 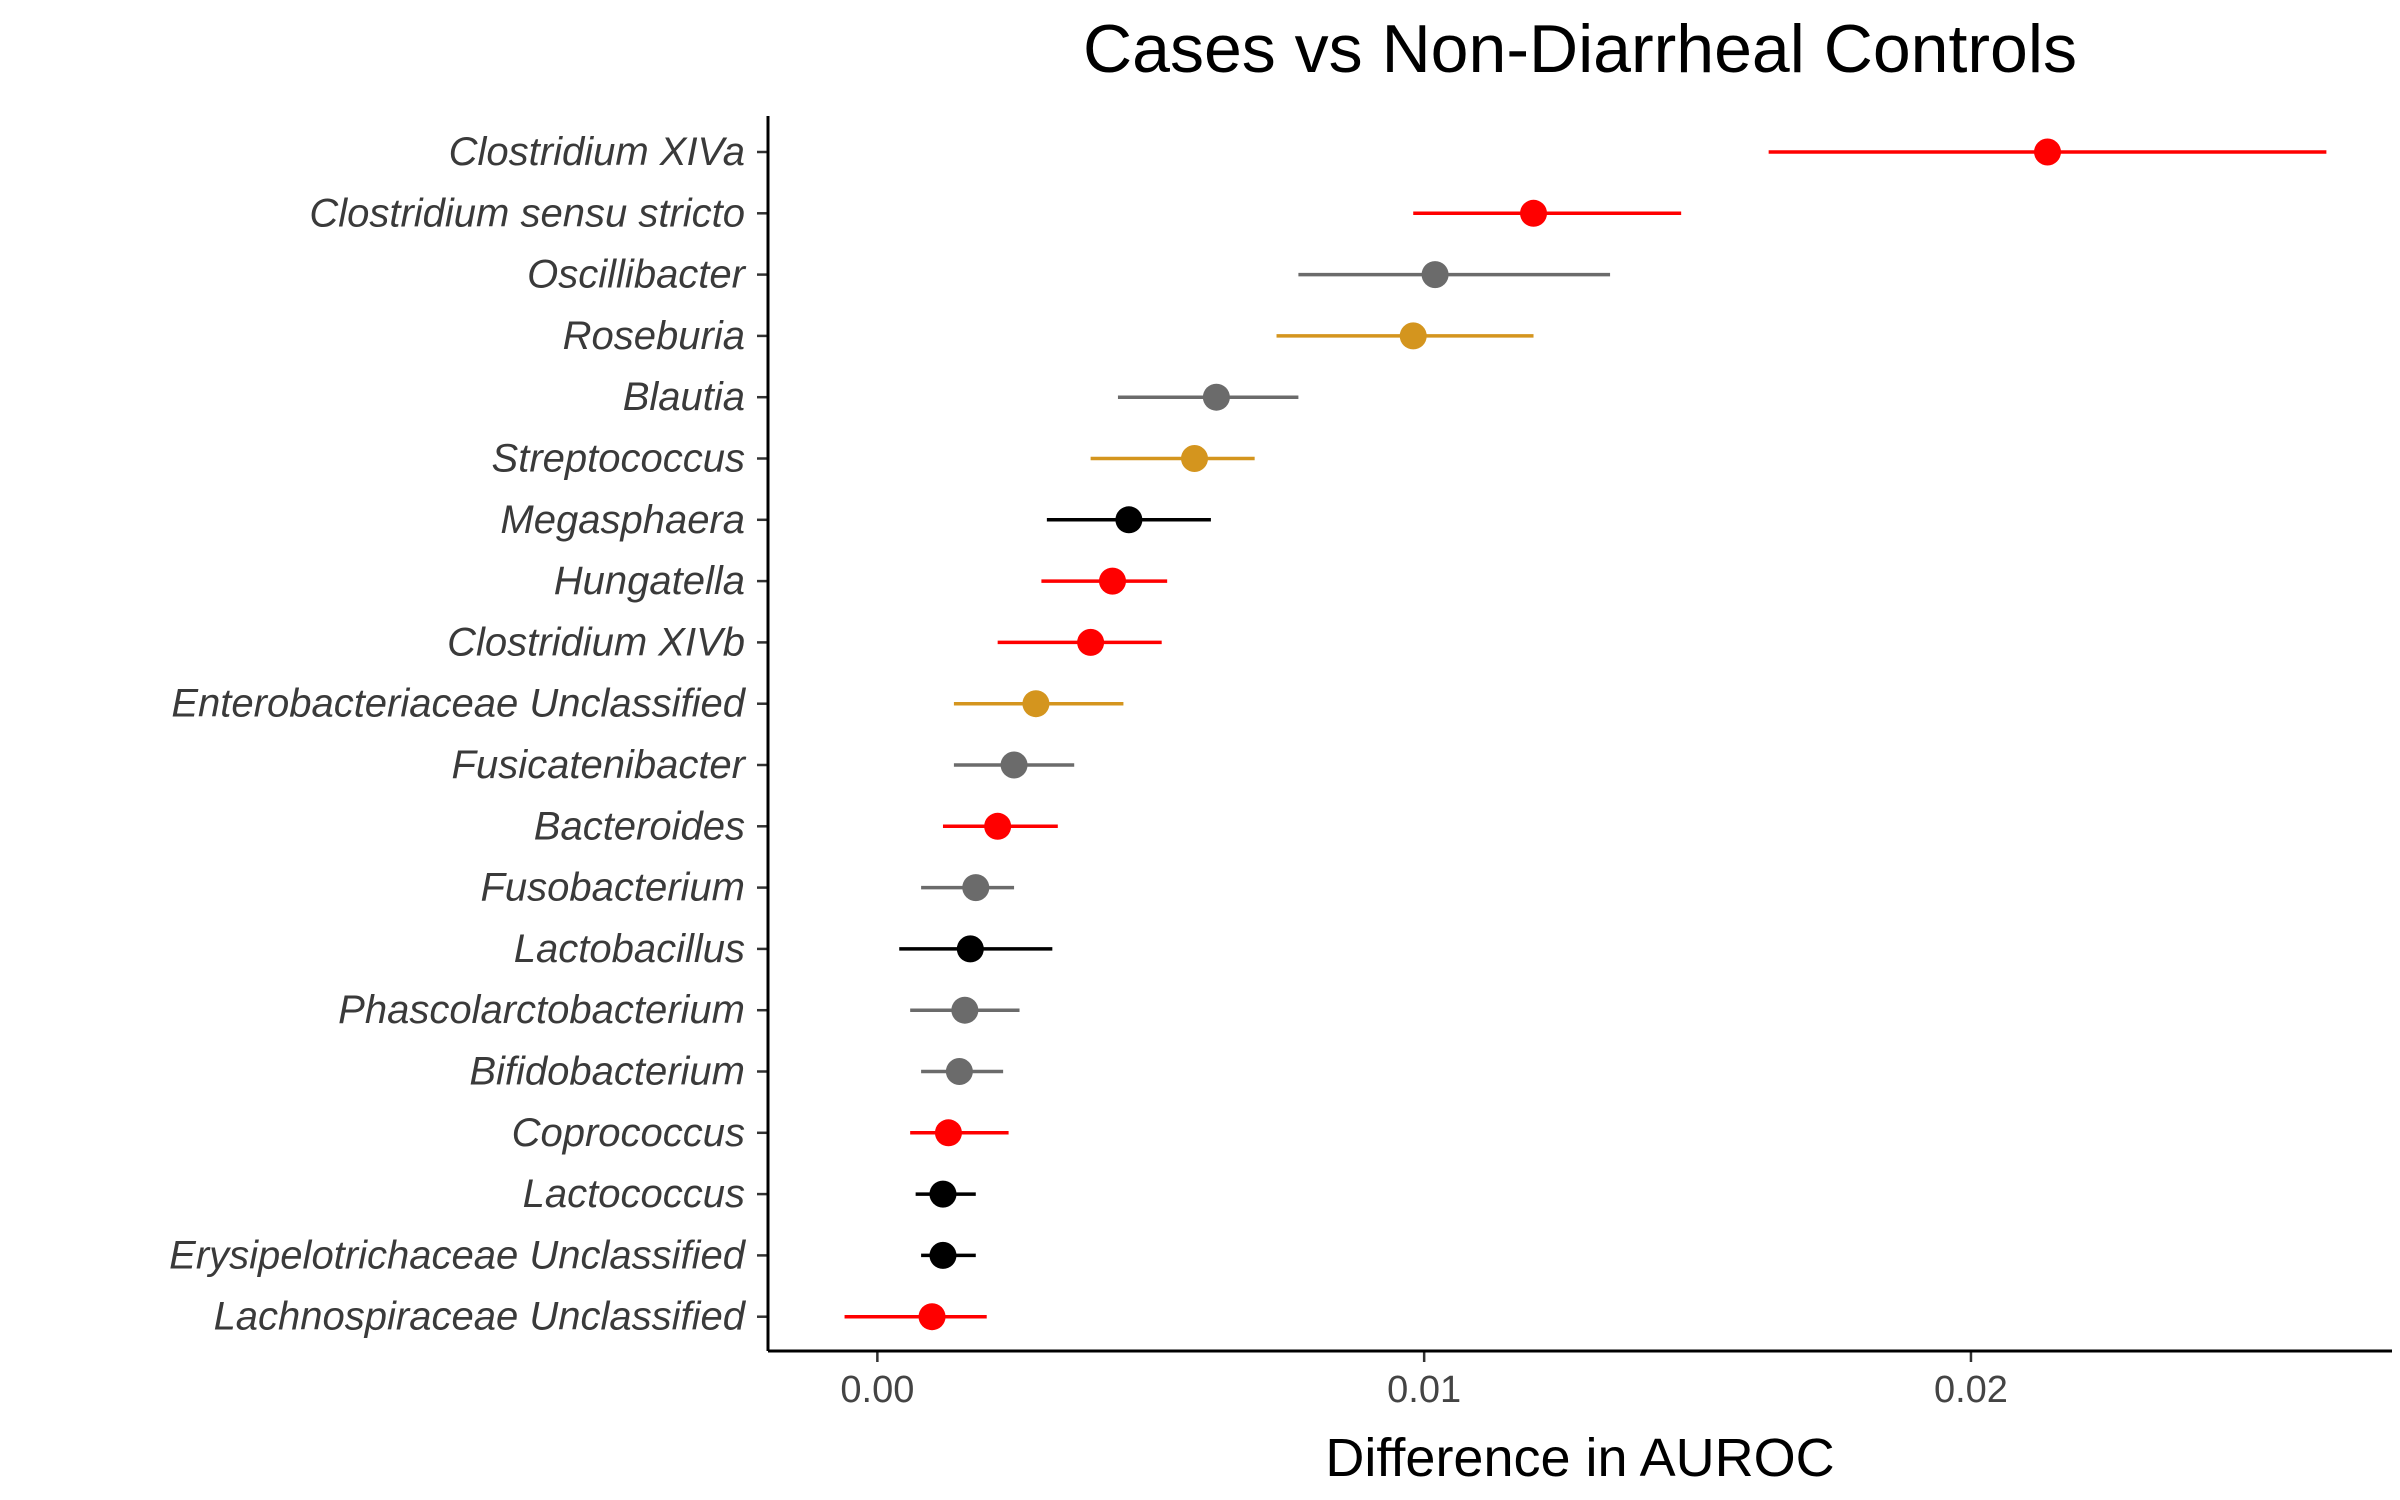 I want to click on x-axis-title: Difference in AUROC, so click(x=1579, y=1458).